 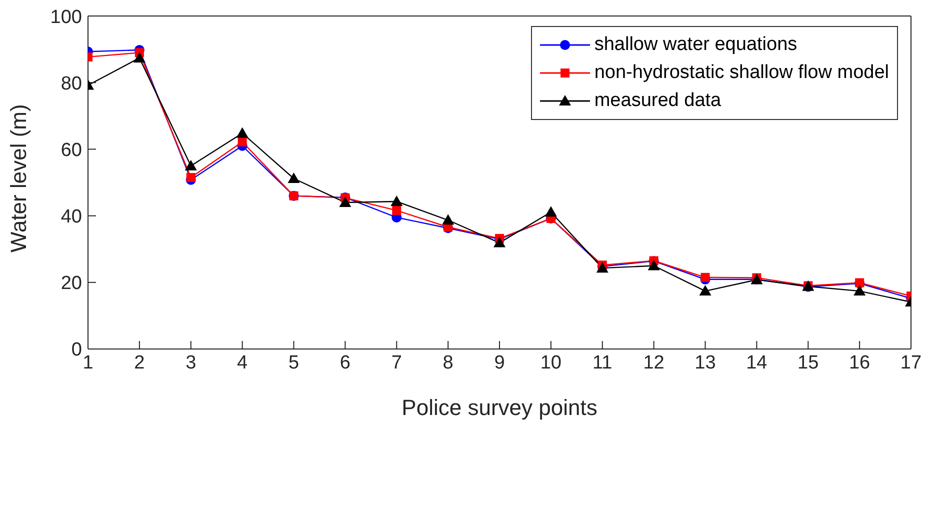 What do you see at coordinates (294, 363) in the screenshot?
I see `x-tick-label: 5` at bounding box center [294, 363].